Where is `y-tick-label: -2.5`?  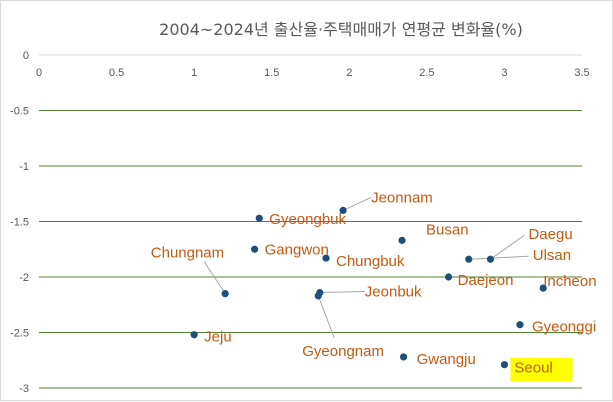 y-tick-label: -2.5 is located at coordinates (19, 334).